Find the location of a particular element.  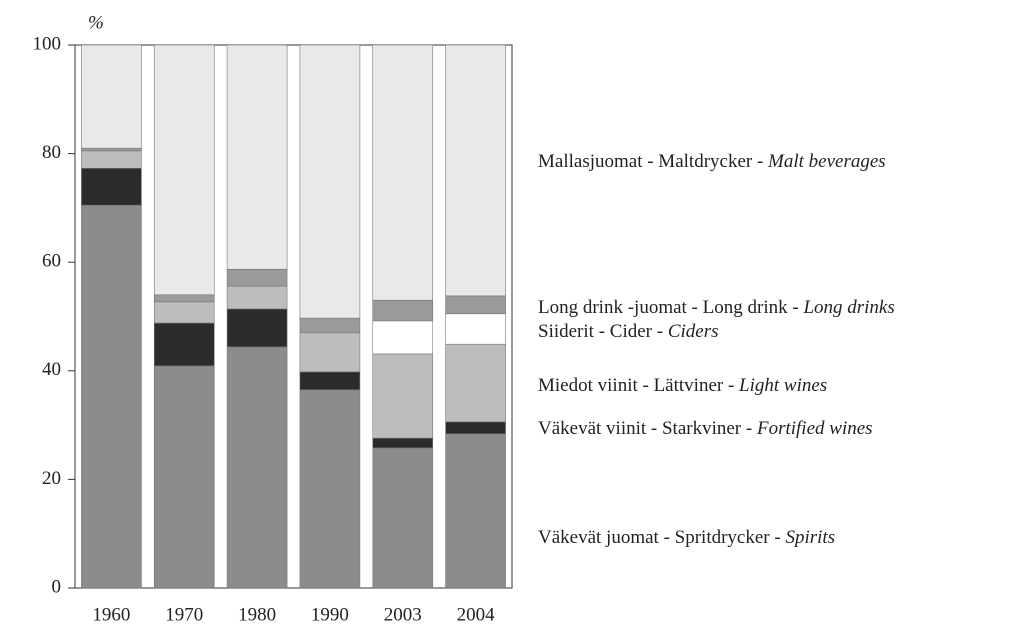

legend-text-italic: Malt beverages is located at coordinates (826, 161).